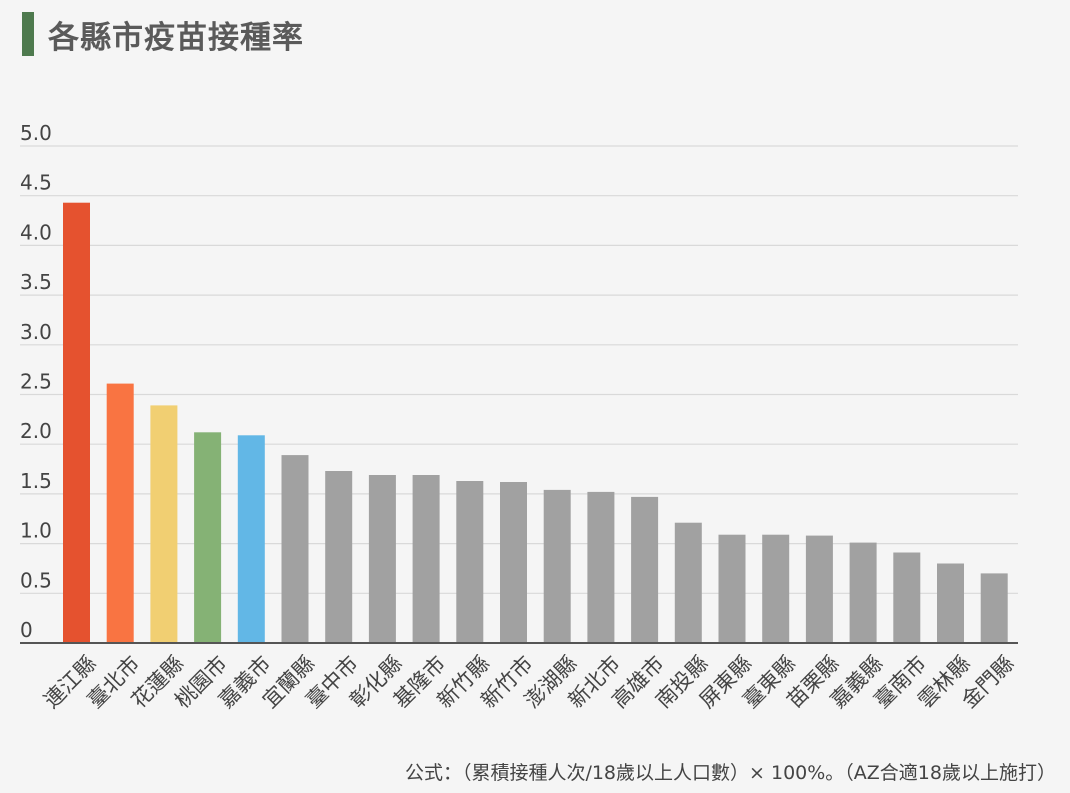  Describe the element at coordinates (36, 431) in the screenshot. I see `y-tick-label: 2.0` at that location.